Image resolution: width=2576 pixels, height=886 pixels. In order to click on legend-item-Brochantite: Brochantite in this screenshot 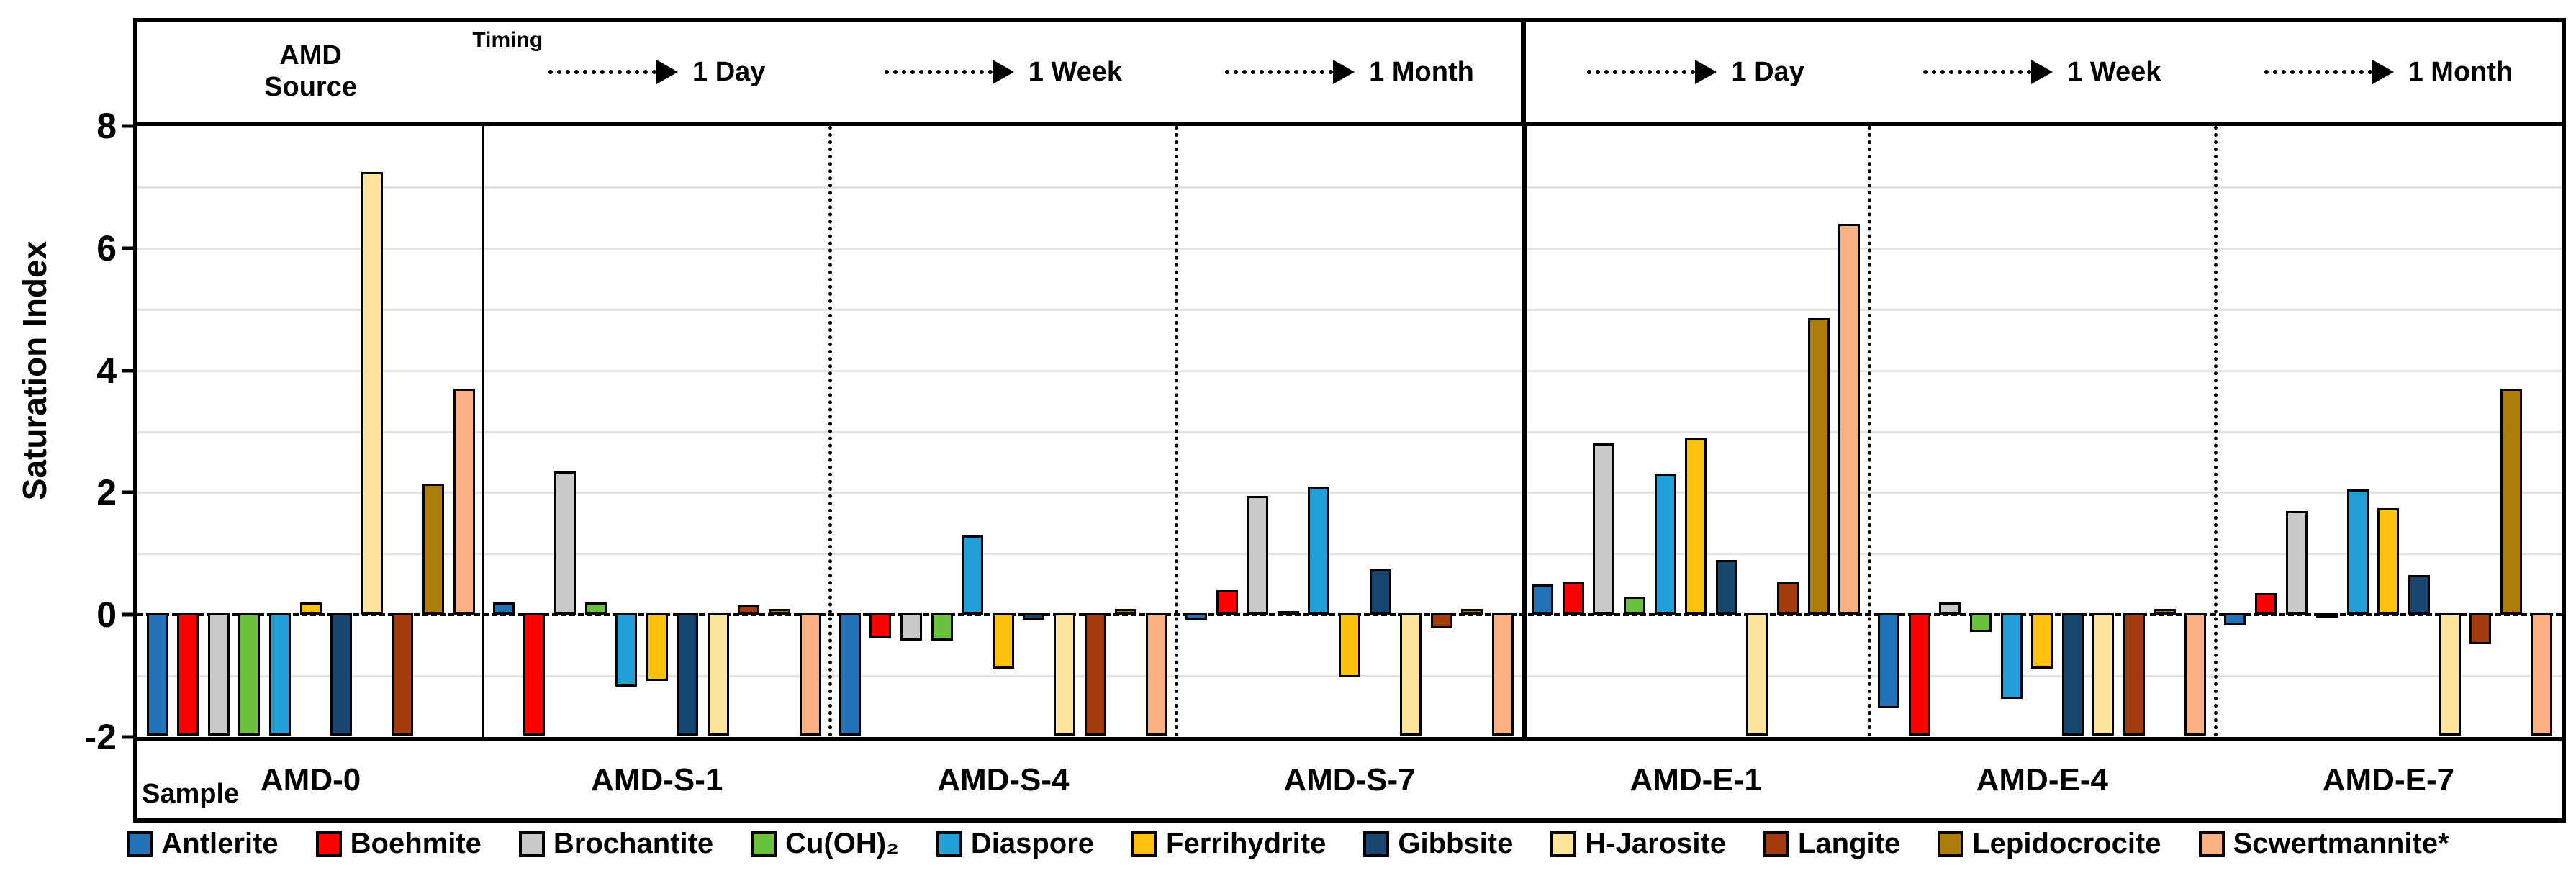, I will do `click(615, 844)`.